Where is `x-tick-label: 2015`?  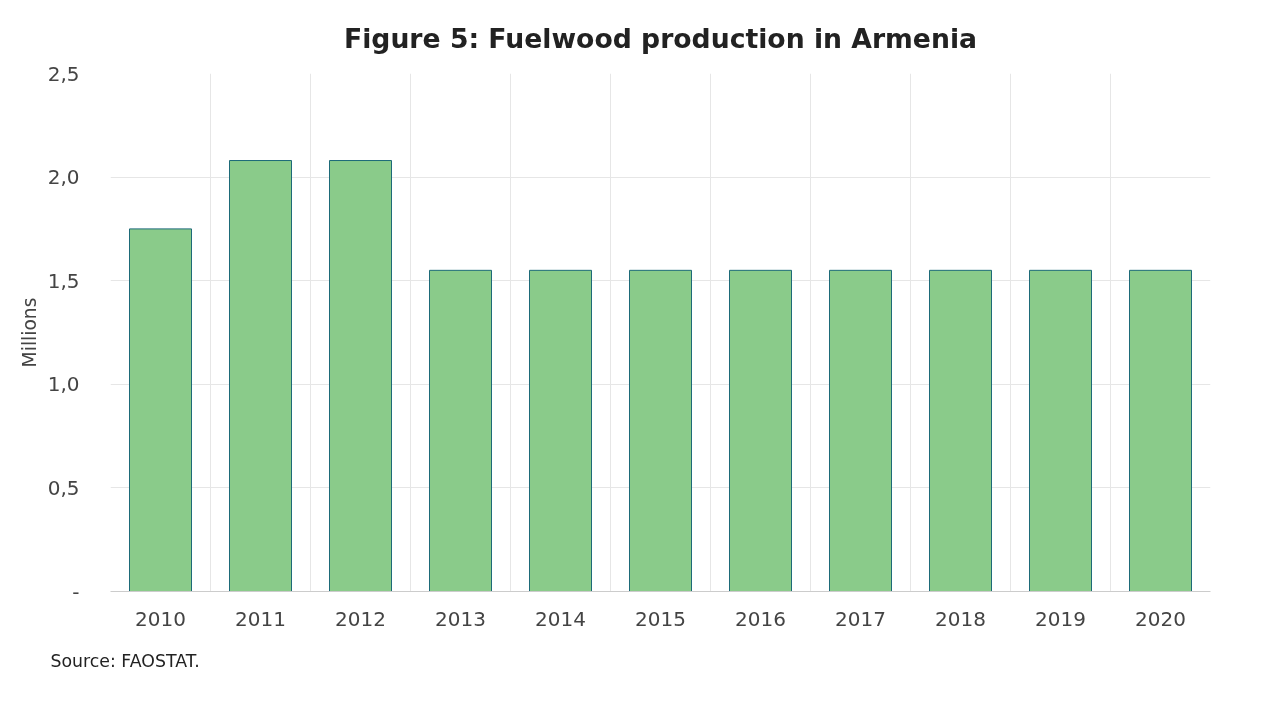
x-tick-label: 2015 is located at coordinates (660, 618).